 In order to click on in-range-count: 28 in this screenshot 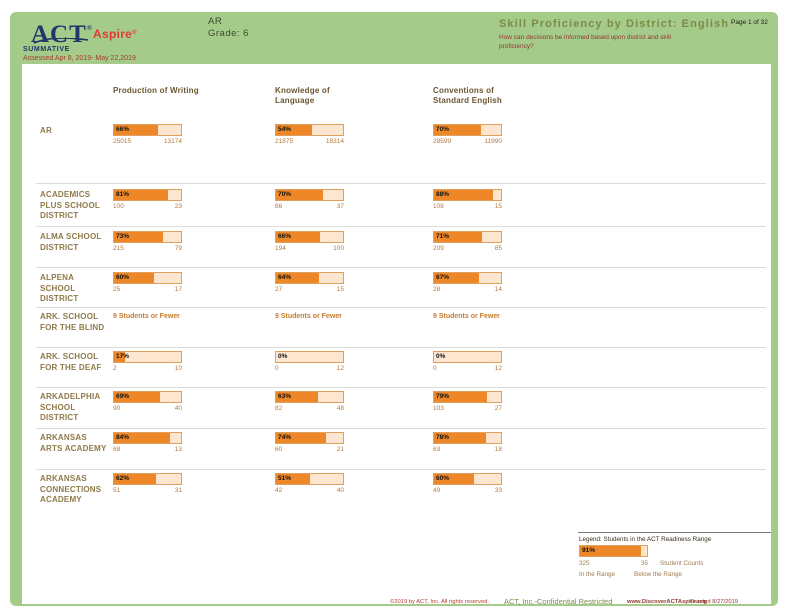, I will do `click(437, 289)`.